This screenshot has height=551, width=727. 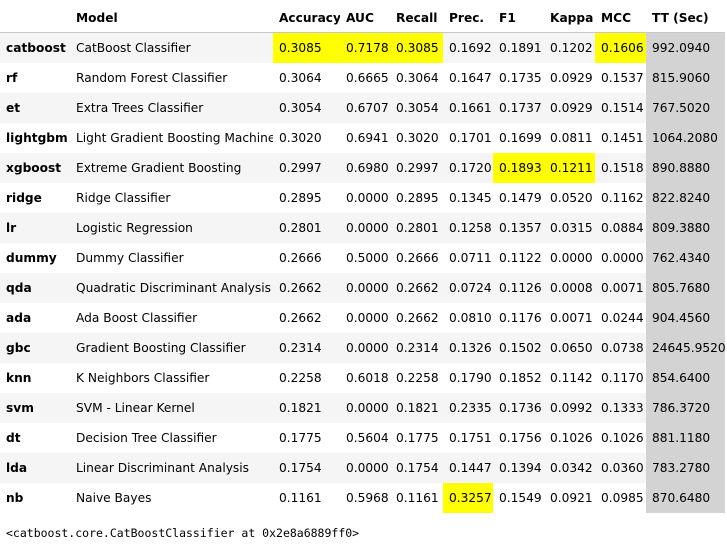 What do you see at coordinates (417, 198) in the screenshot?
I see `recall-cell: 0.2895` at bounding box center [417, 198].